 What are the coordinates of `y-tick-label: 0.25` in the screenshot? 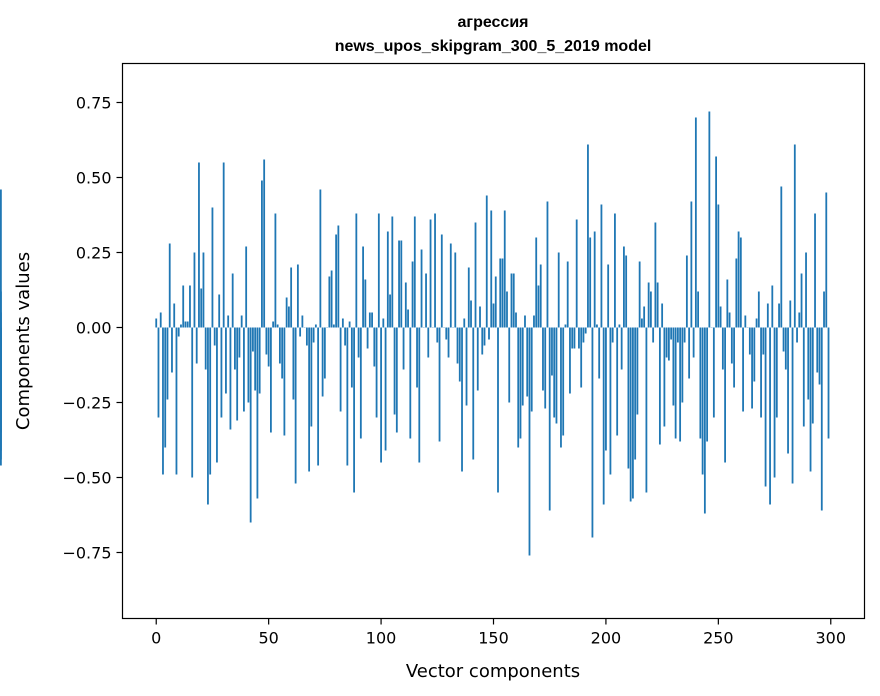 It's located at (94, 253).